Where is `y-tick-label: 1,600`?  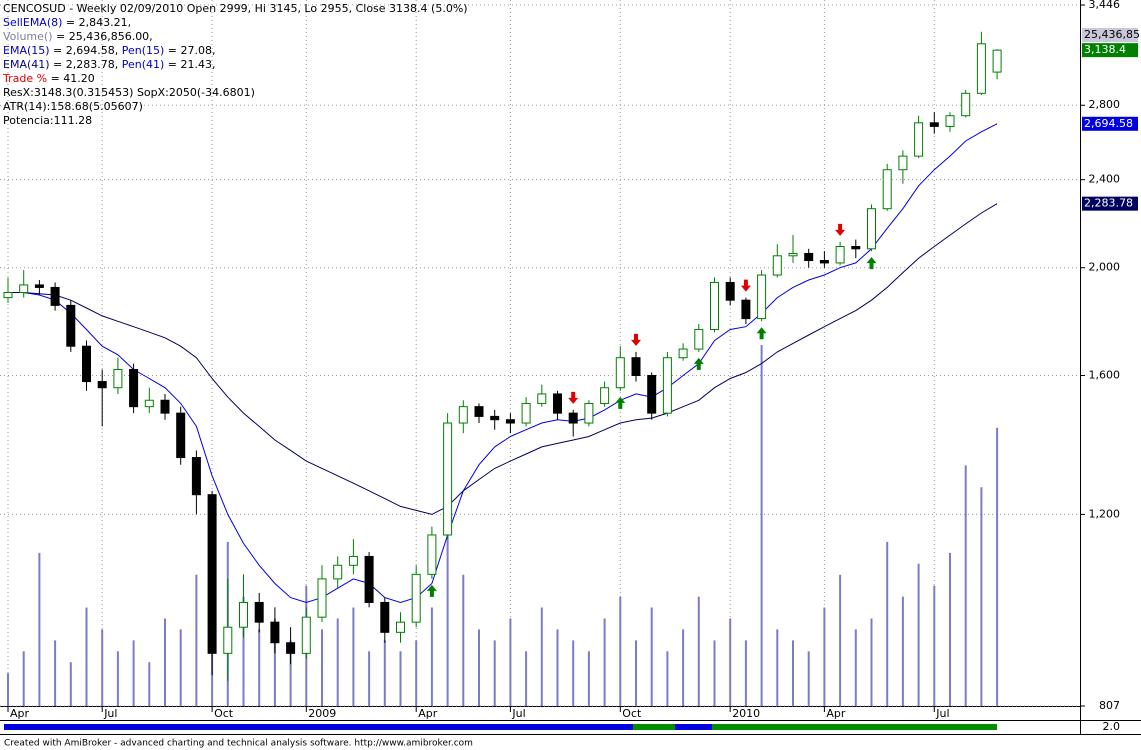 y-tick-label: 1,600 is located at coordinates (1105, 374).